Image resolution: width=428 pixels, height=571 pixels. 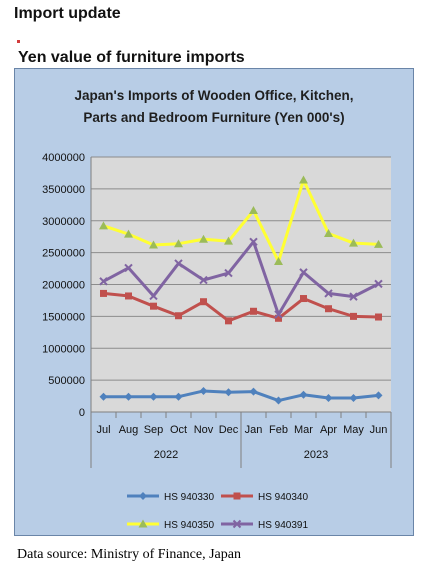 What do you see at coordinates (303, 430) in the screenshot?
I see `x-tick-label: Mar` at bounding box center [303, 430].